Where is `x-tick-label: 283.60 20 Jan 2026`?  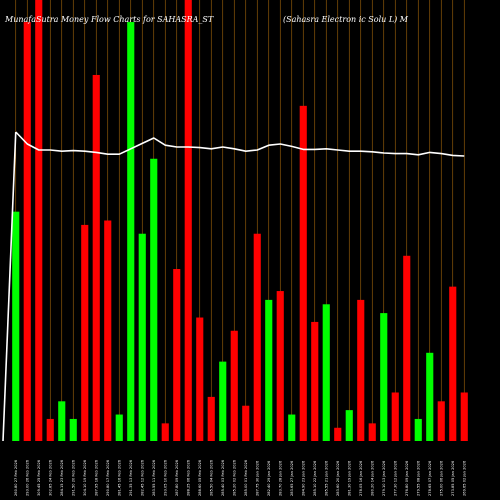
x-tick-label: 283.60 20 Jan 2026 is located at coordinates (338, 478).